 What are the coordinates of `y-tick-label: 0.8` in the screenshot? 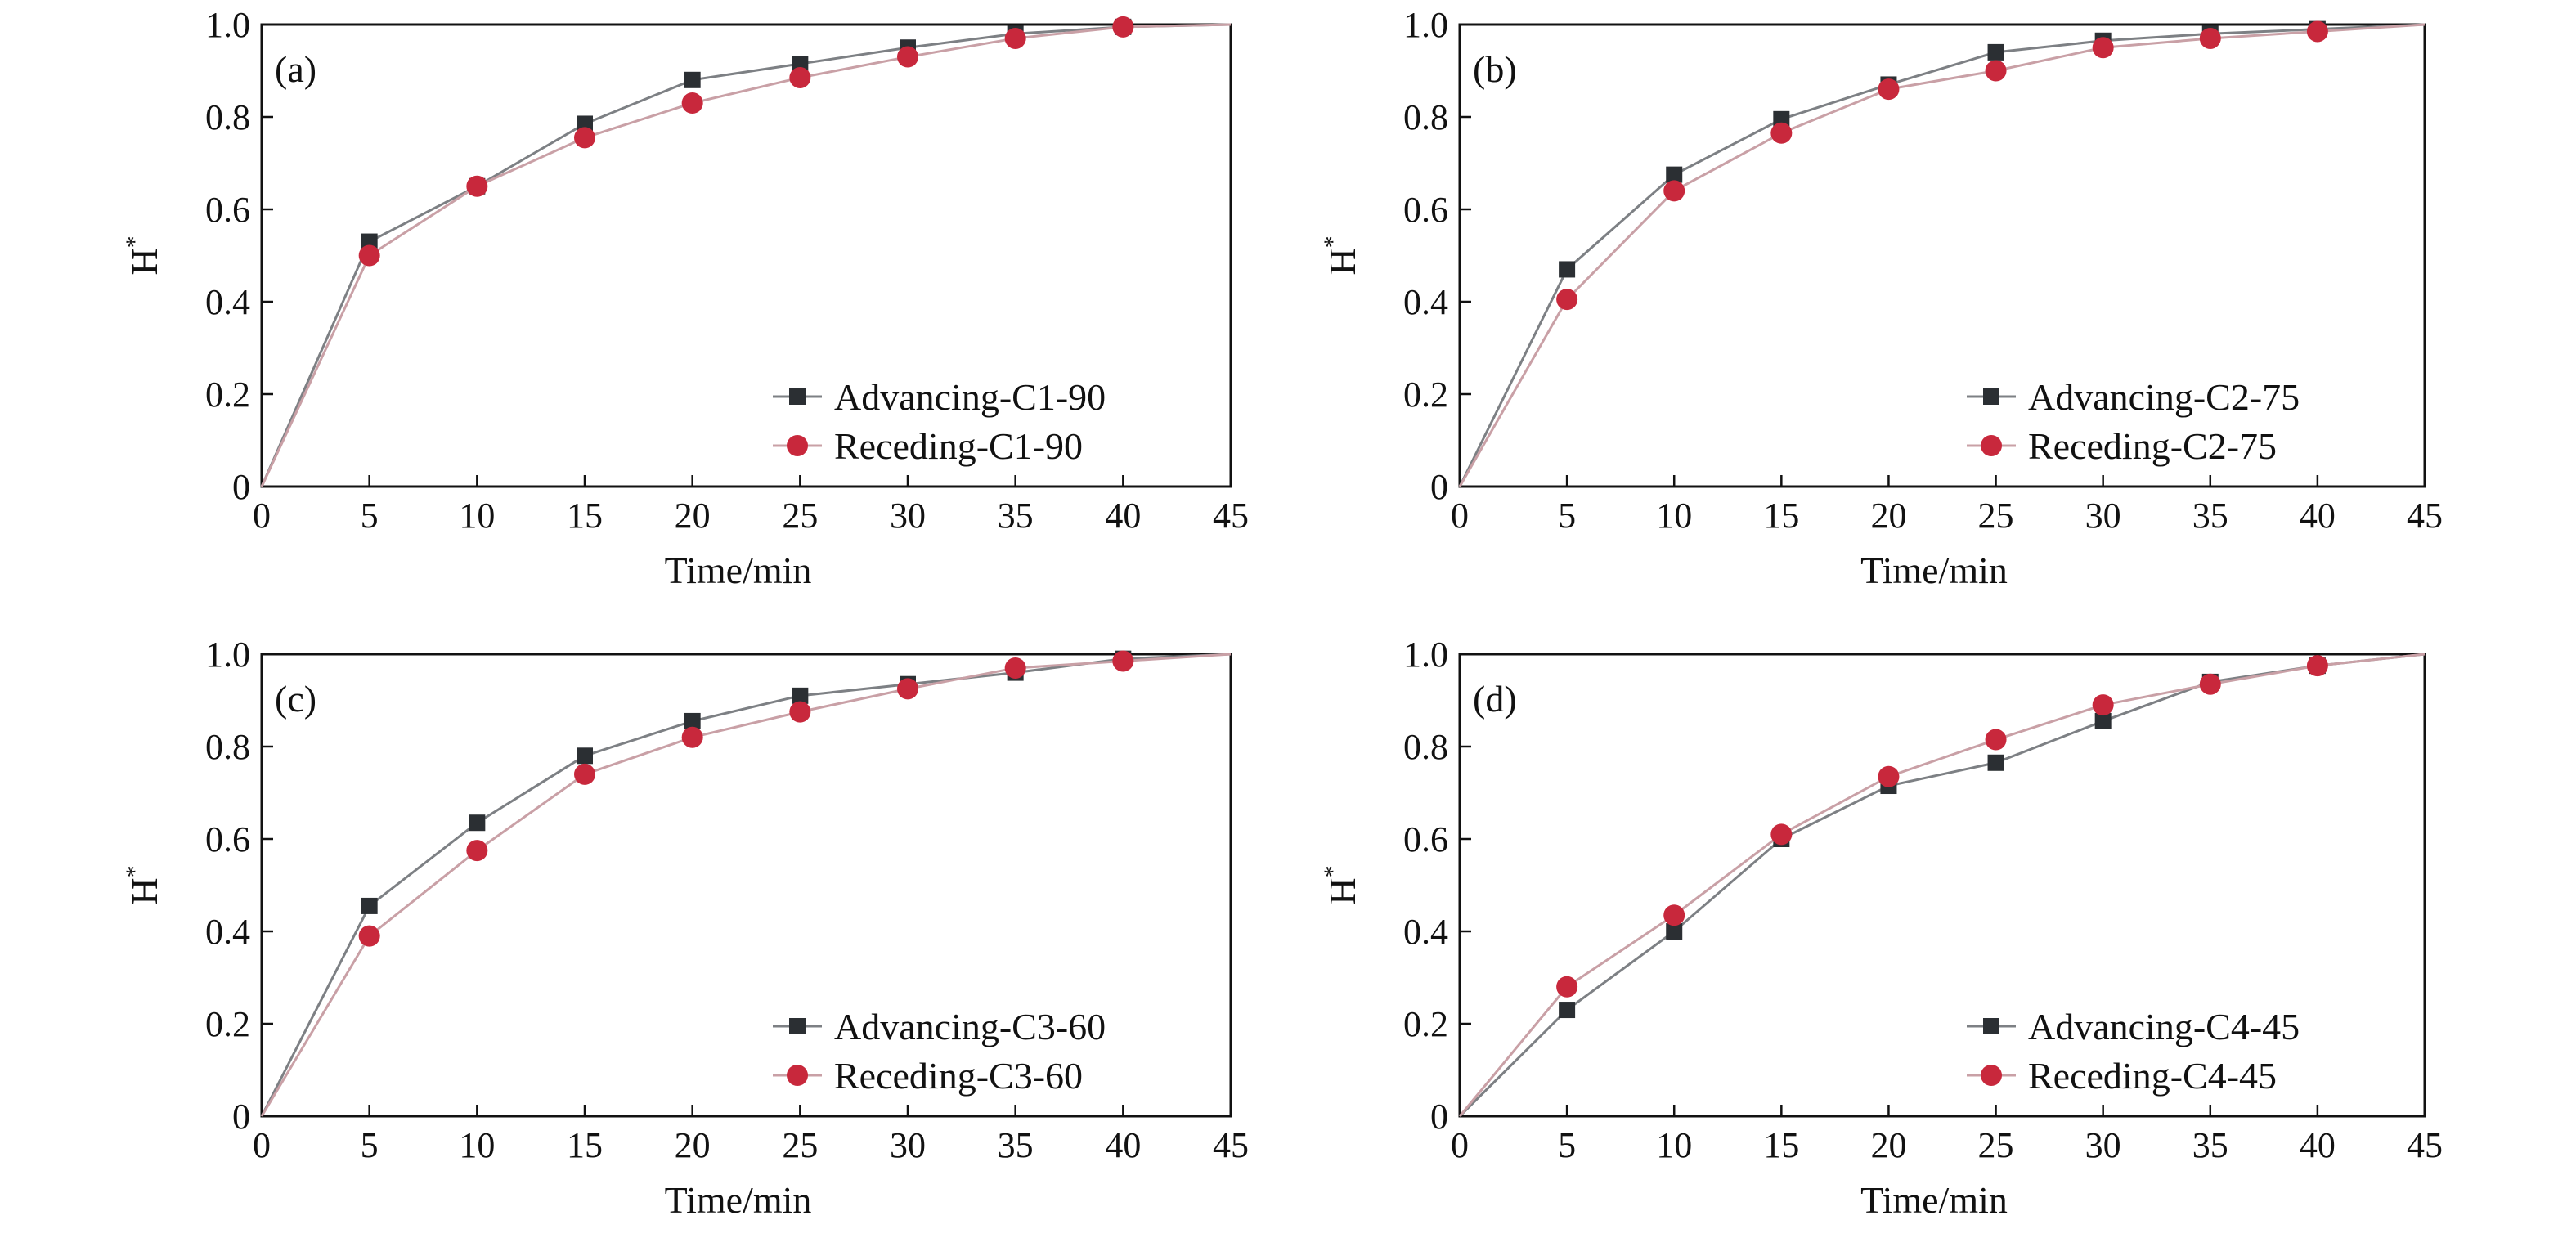 It's located at (227, 747).